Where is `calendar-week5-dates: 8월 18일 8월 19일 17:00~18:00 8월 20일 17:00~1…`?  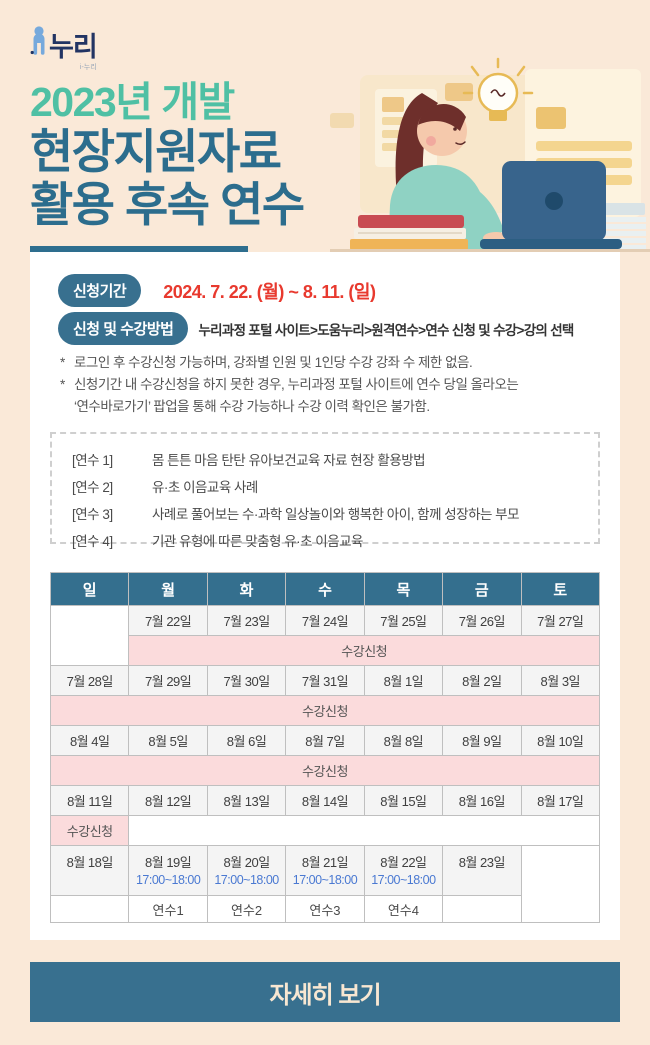
calendar-week5-dates: 8월 18일 8월 19일 17:00~18:00 8월 20일 17:00~1… is located at coordinates (325, 884).